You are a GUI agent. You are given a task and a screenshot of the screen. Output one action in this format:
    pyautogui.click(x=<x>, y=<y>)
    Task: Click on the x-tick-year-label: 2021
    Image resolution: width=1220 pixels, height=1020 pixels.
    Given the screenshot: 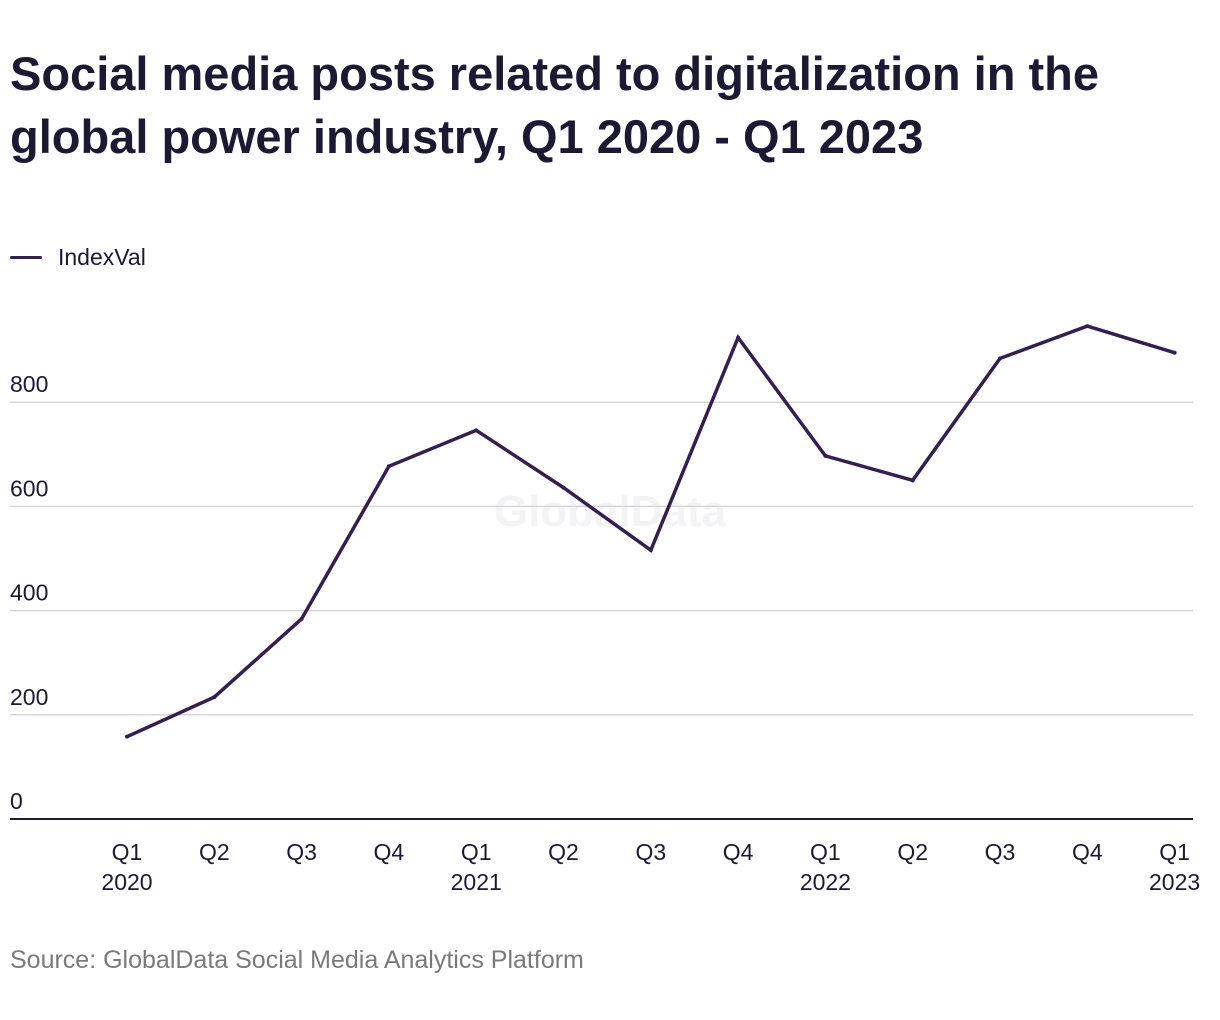 What is the action you would take?
    pyautogui.click(x=476, y=882)
    